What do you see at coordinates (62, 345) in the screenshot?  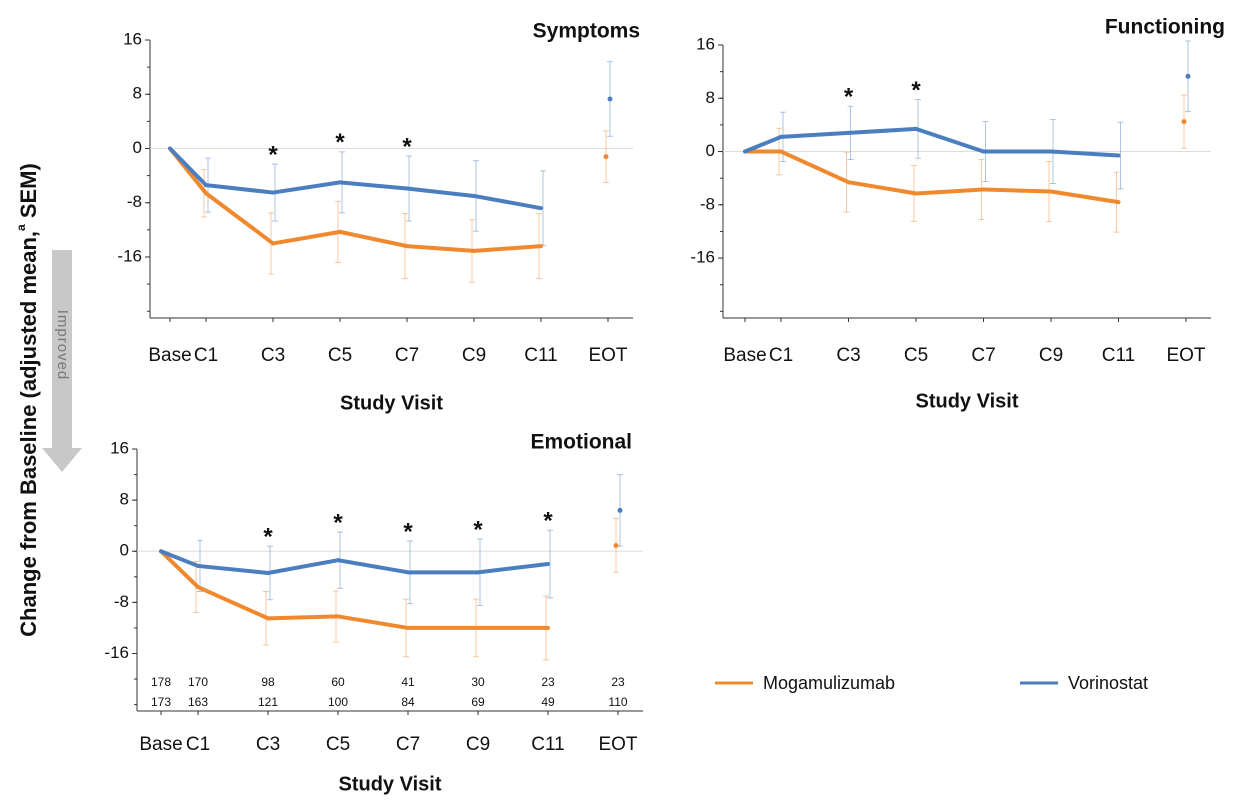 I see `improved-label: Improved` at bounding box center [62, 345].